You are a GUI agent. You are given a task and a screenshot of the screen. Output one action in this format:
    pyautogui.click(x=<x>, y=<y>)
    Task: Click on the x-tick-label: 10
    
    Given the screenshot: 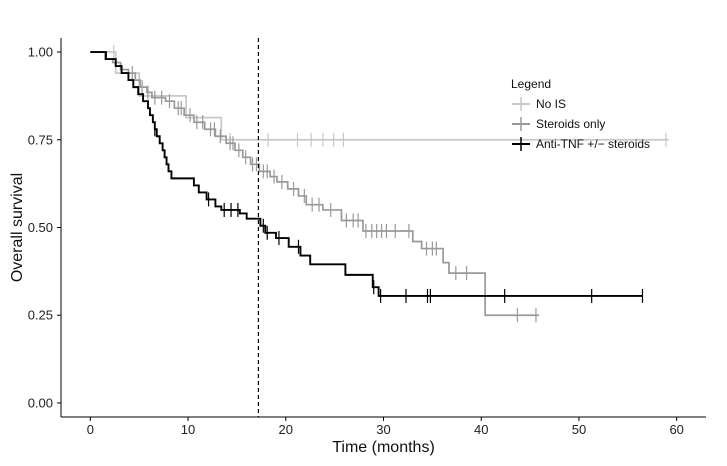 What is the action you would take?
    pyautogui.click(x=188, y=429)
    